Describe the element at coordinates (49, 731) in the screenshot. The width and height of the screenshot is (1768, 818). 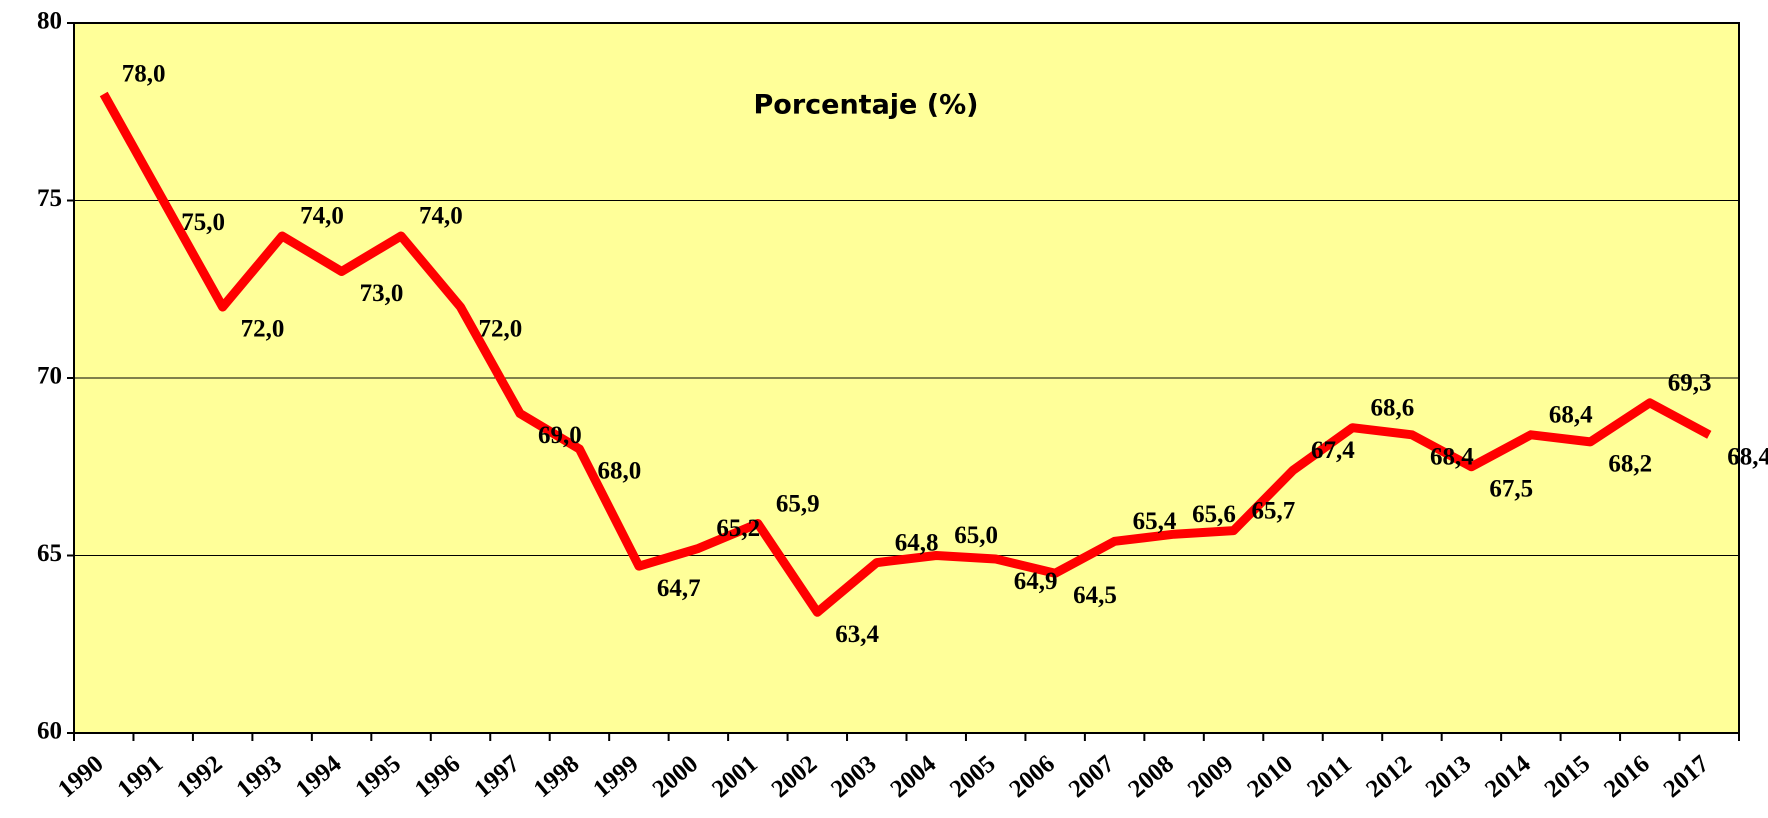
I see `y-tick-label: 60` at that location.